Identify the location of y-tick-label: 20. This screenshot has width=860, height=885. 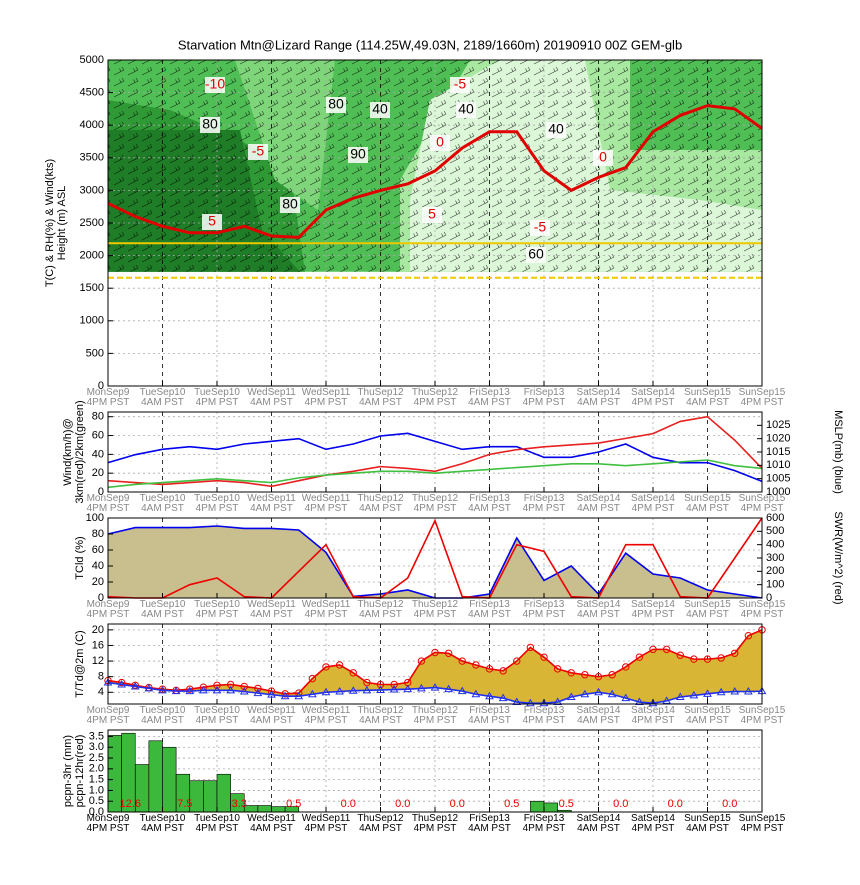
(98, 473).